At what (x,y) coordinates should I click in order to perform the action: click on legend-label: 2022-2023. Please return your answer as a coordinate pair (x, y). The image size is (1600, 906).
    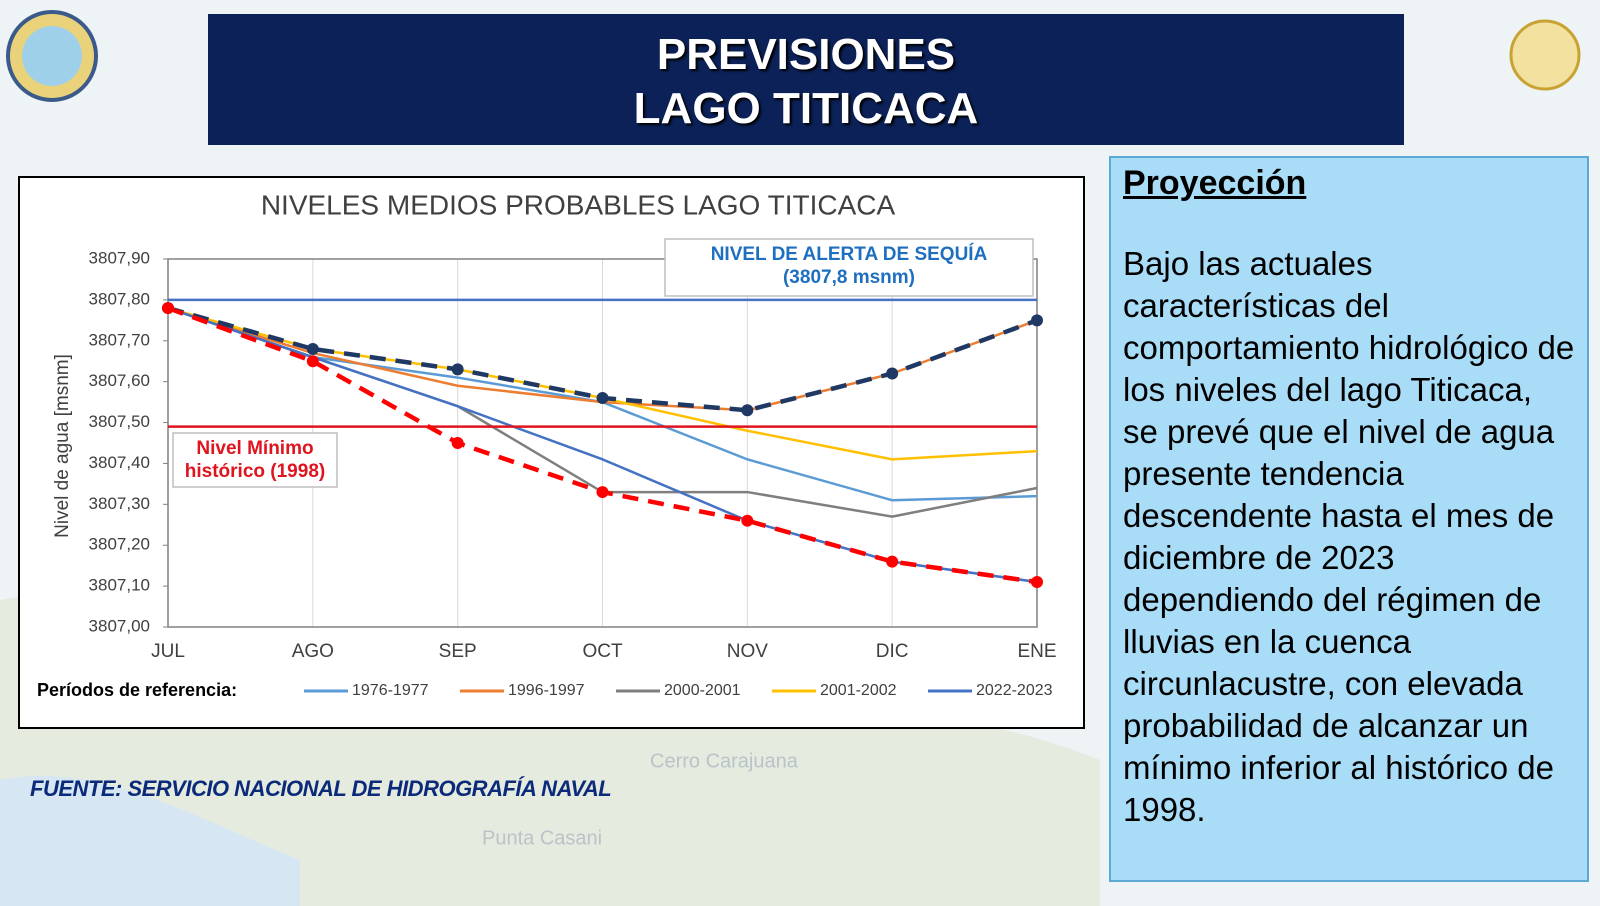
    Looking at the image, I should click on (1014, 690).